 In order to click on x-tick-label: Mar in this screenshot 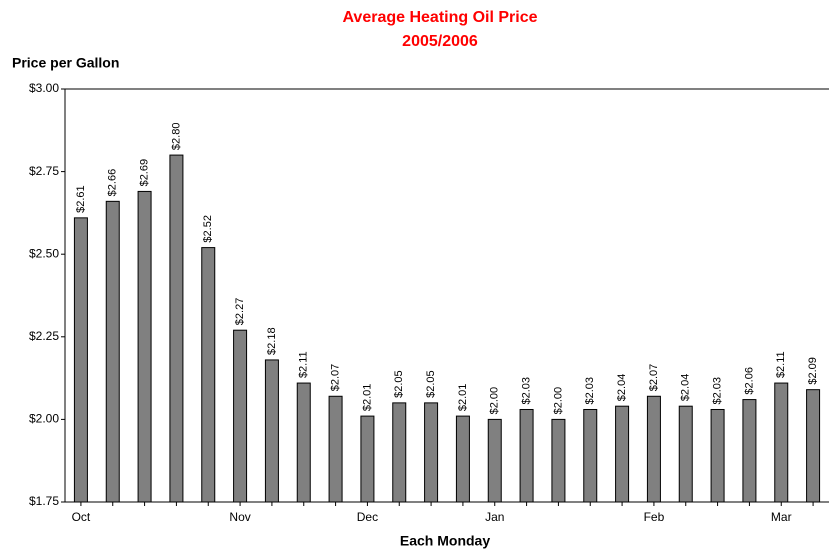, I will do `click(781, 517)`.